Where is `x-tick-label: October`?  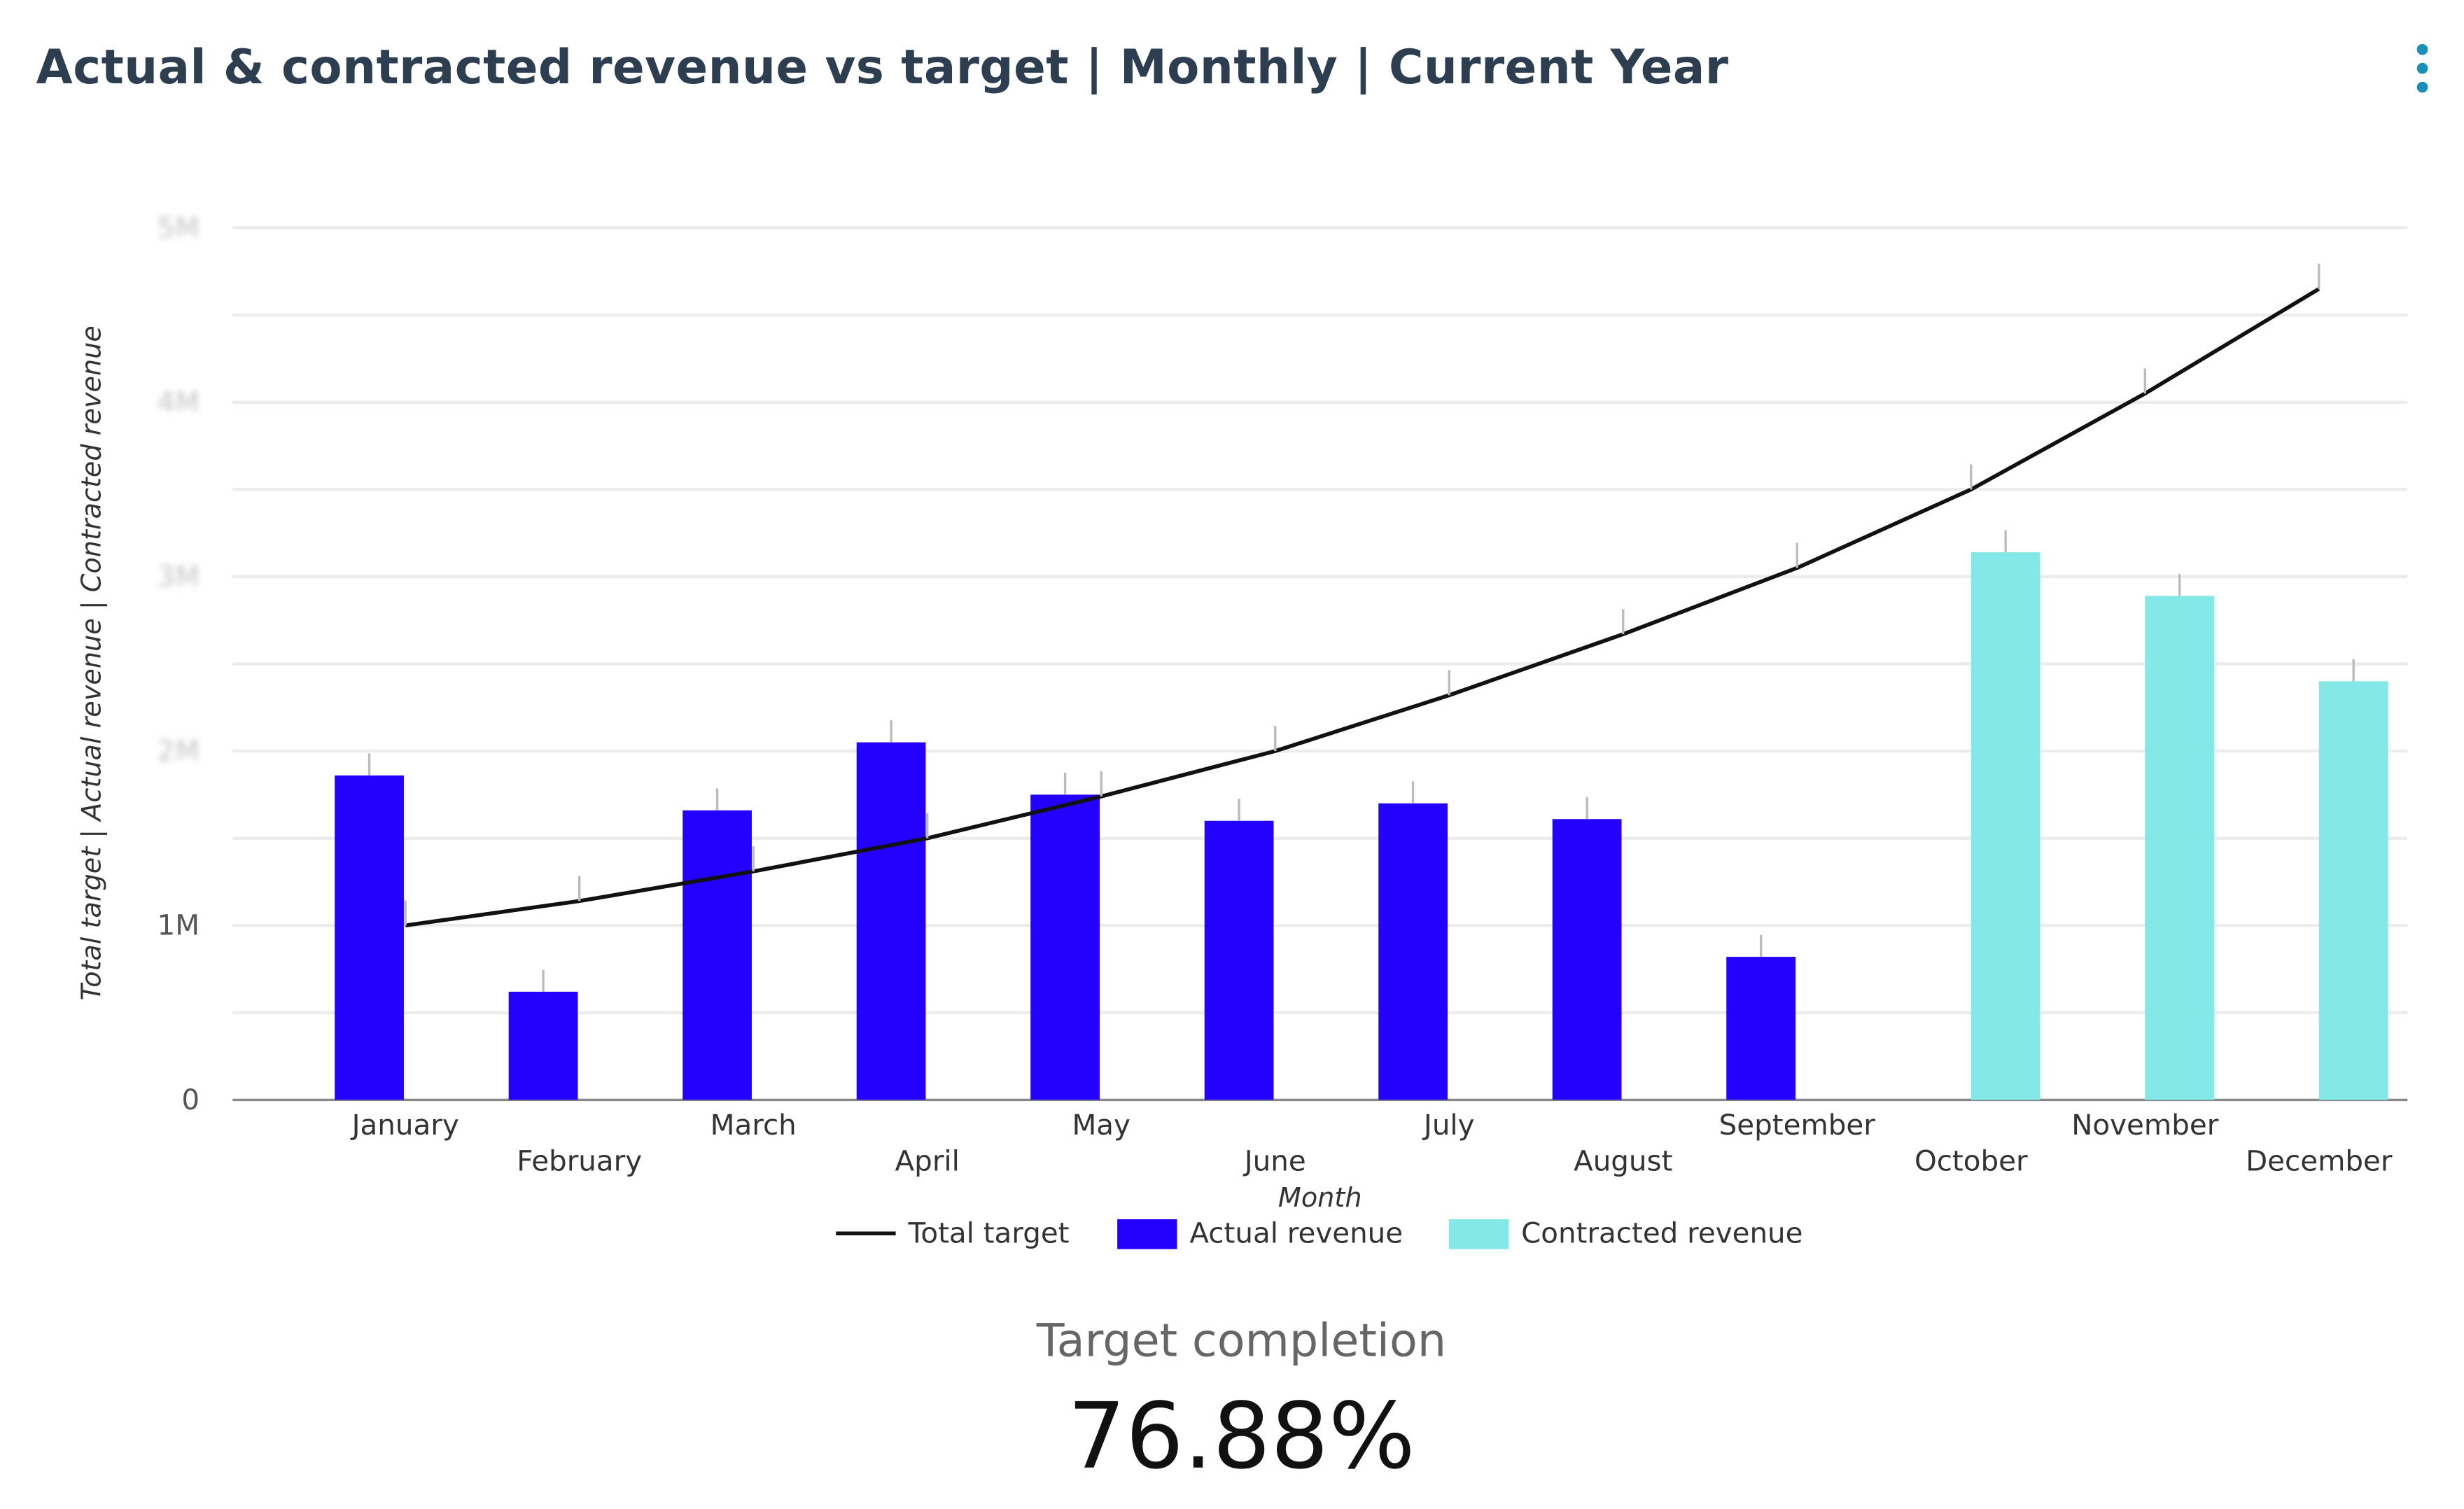 x-tick-label: October is located at coordinates (1971, 1160).